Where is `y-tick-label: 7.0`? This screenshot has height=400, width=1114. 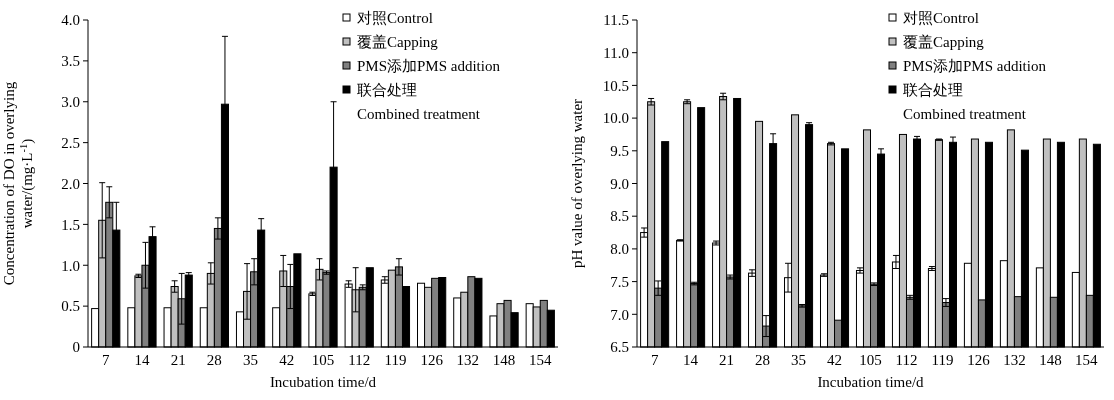 y-tick-label: 7.0 is located at coordinates (619, 314).